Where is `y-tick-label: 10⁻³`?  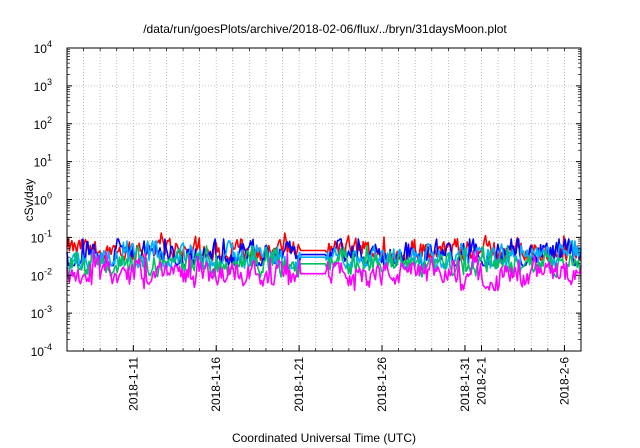
y-tick-label: 10⁻³ is located at coordinates (41, 312).